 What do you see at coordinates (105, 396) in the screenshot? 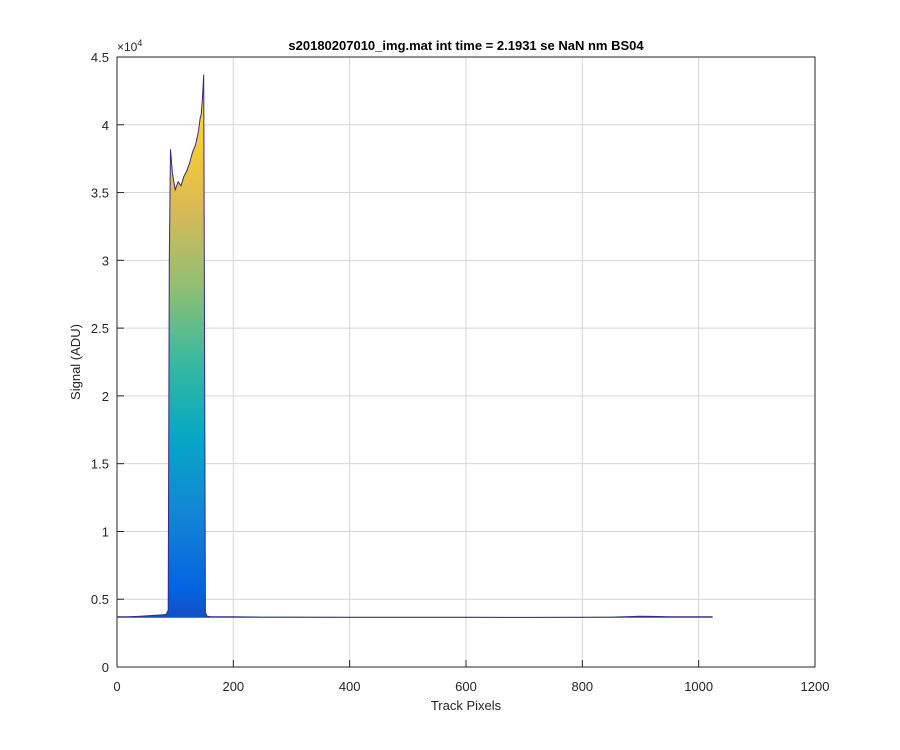
I see `y-tick-label: 2` at bounding box center [105, 396].